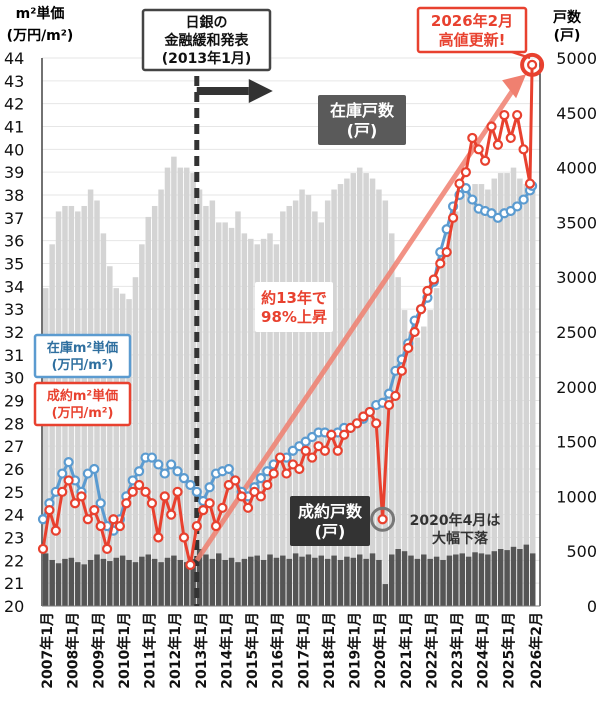  What do you see at coordinates (40, 36) in the screenshot?
I see `left-axis-unit: (万円/m²)` at bounding box center [40, 36].